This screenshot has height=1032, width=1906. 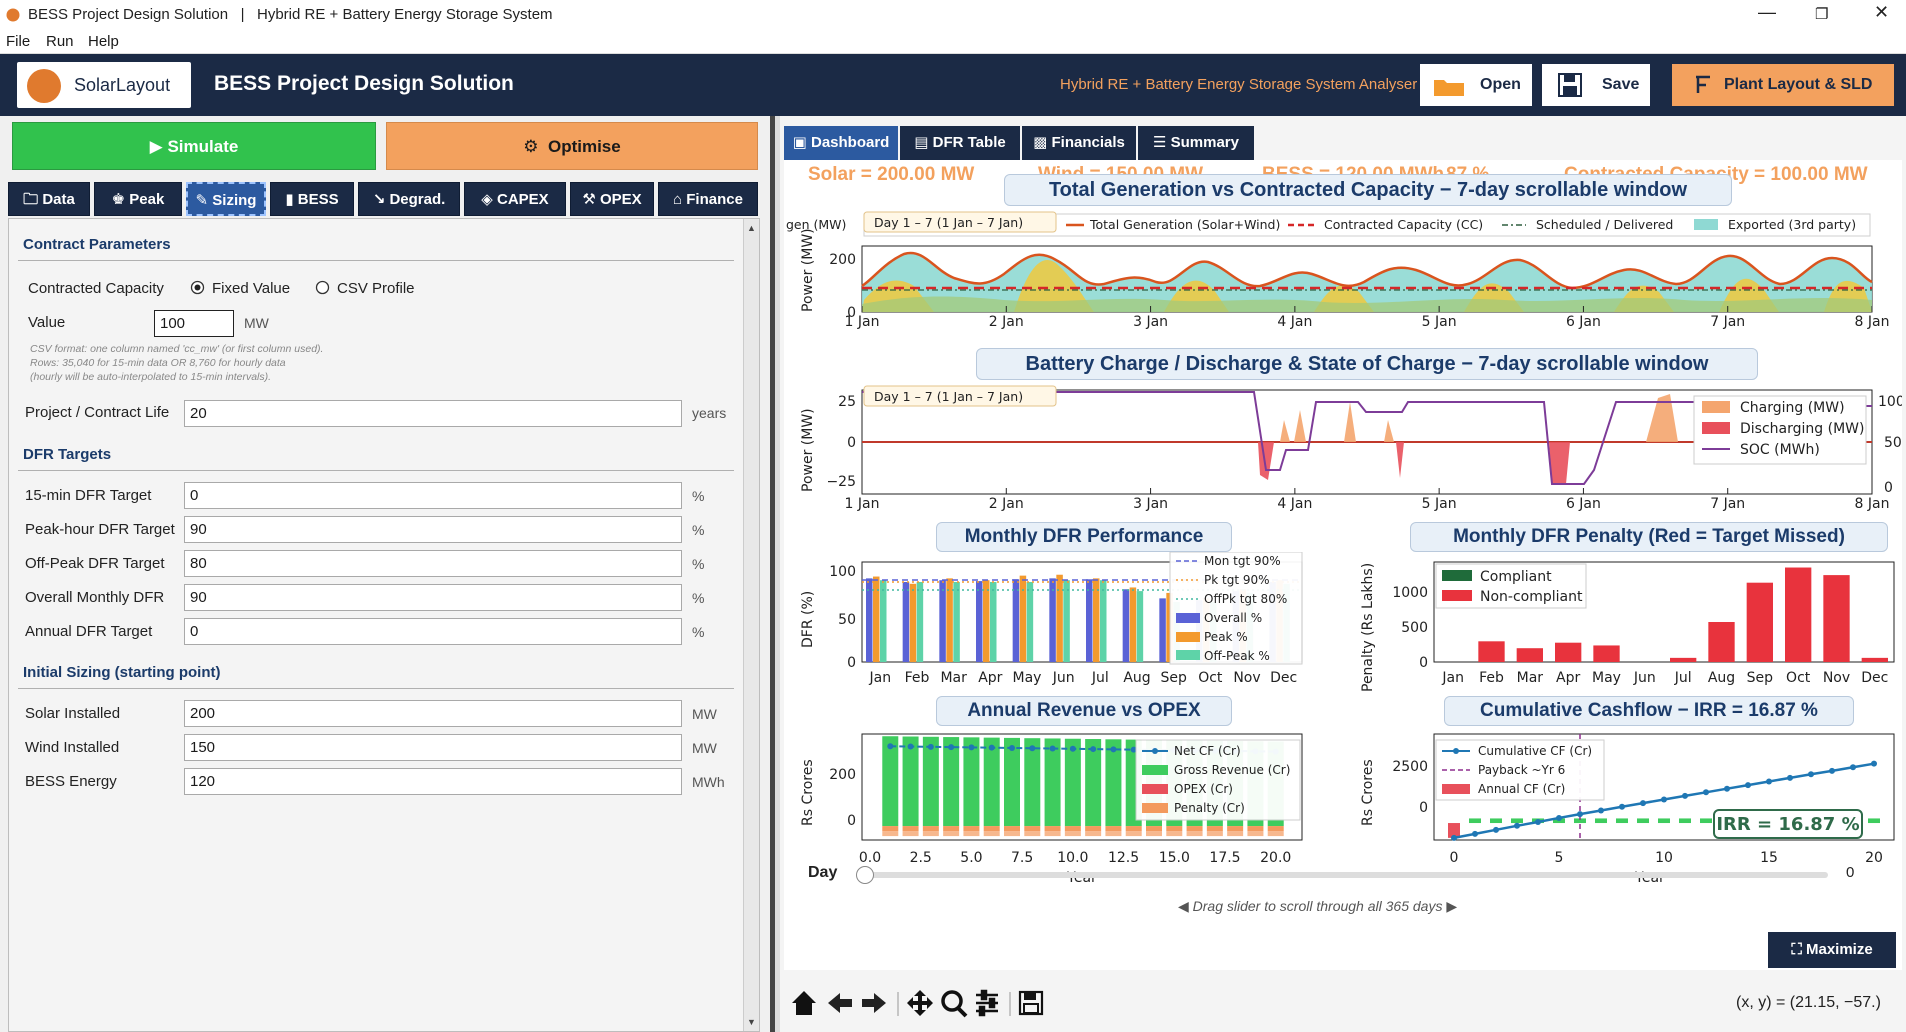 What do you see at coordinates (103, 41) in the screenshot?
I see `menu-help: Help` at bounding box center [103, 41].